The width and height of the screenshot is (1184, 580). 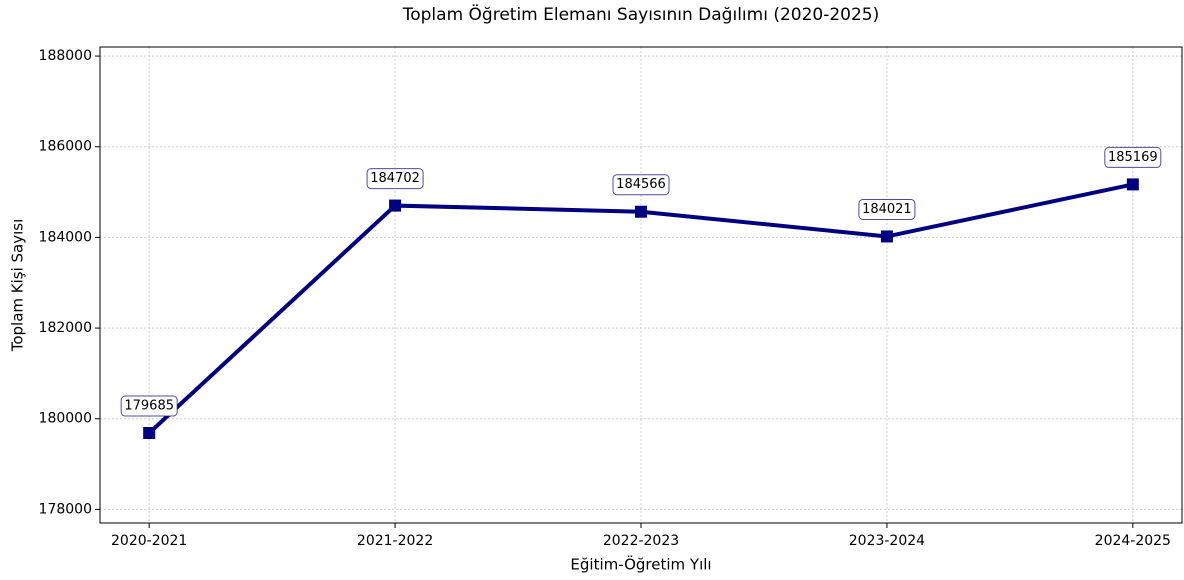 I want to click on x-axis-label: Eğitim-Öğretim Yılı, so click(x=640, y=564).